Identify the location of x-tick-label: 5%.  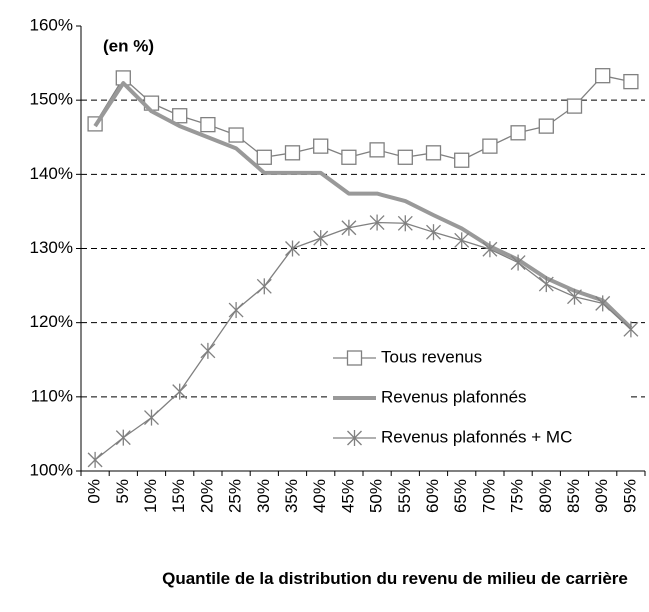
(122, 491).